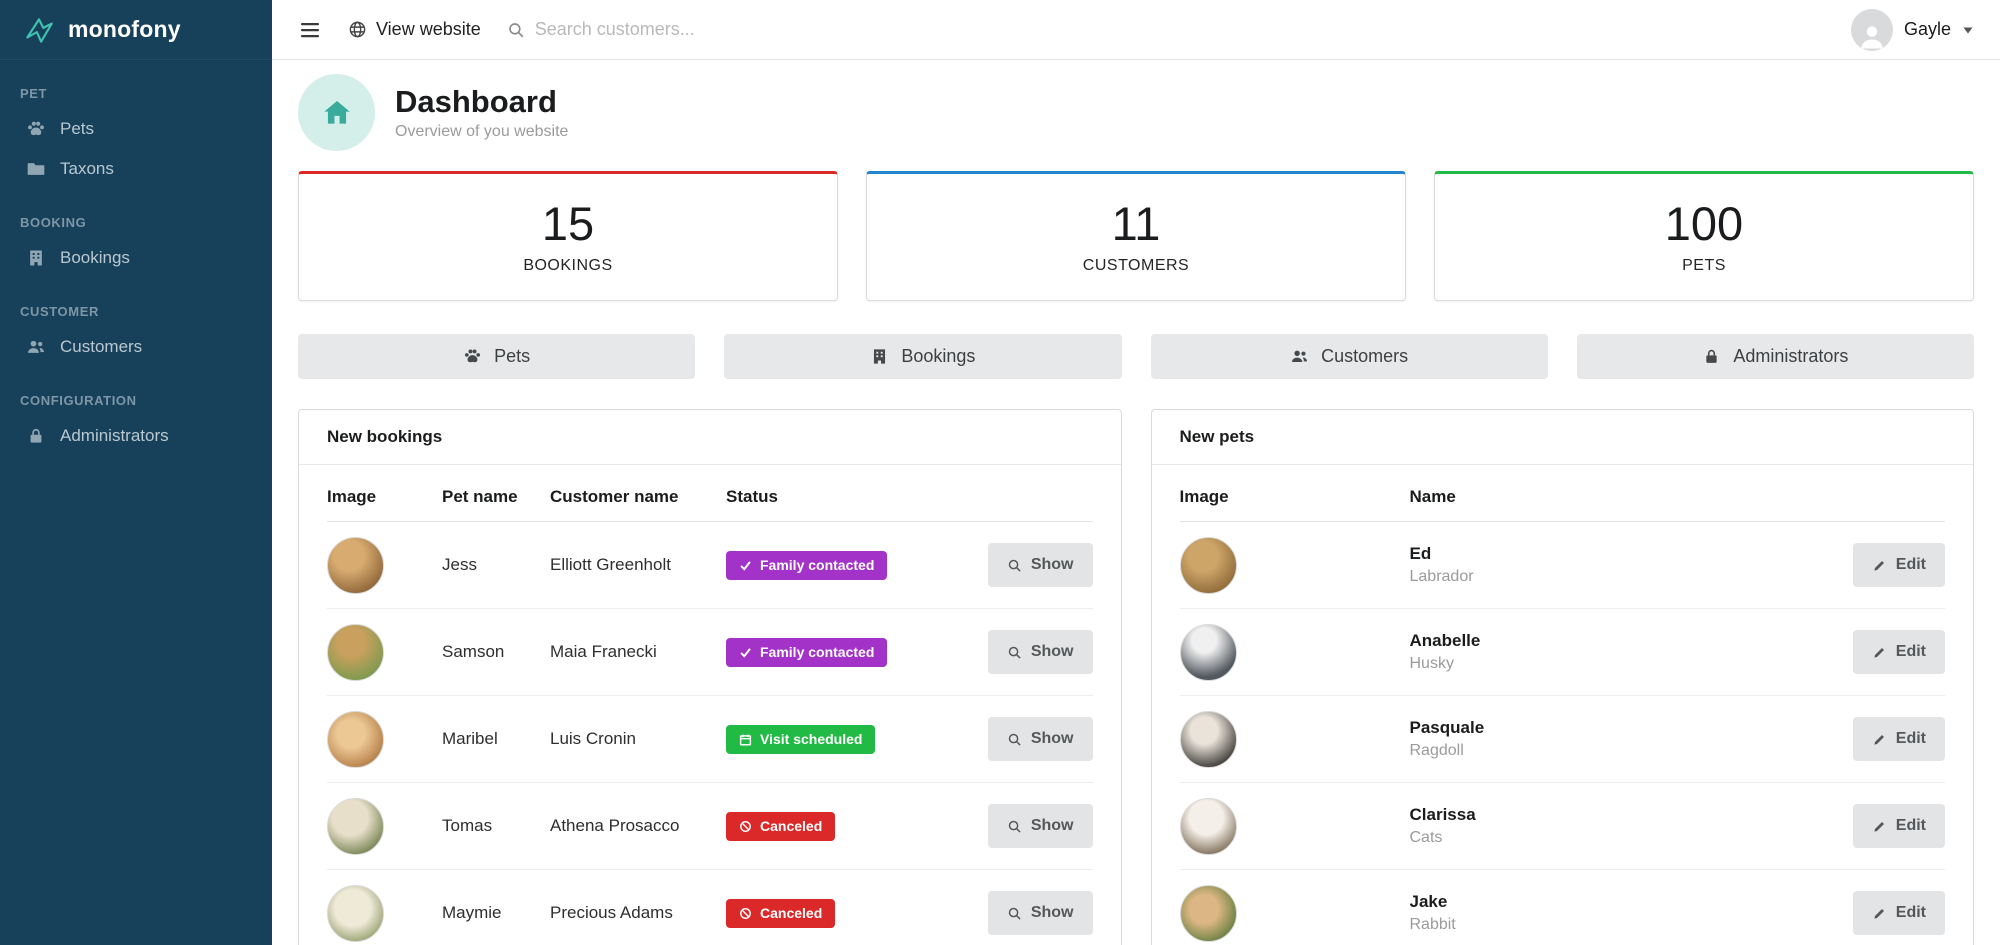  Describe the element at coordinates (1136, 115) in the screenshot. I see `page-header: Dashboard Overview of you website` at that location.